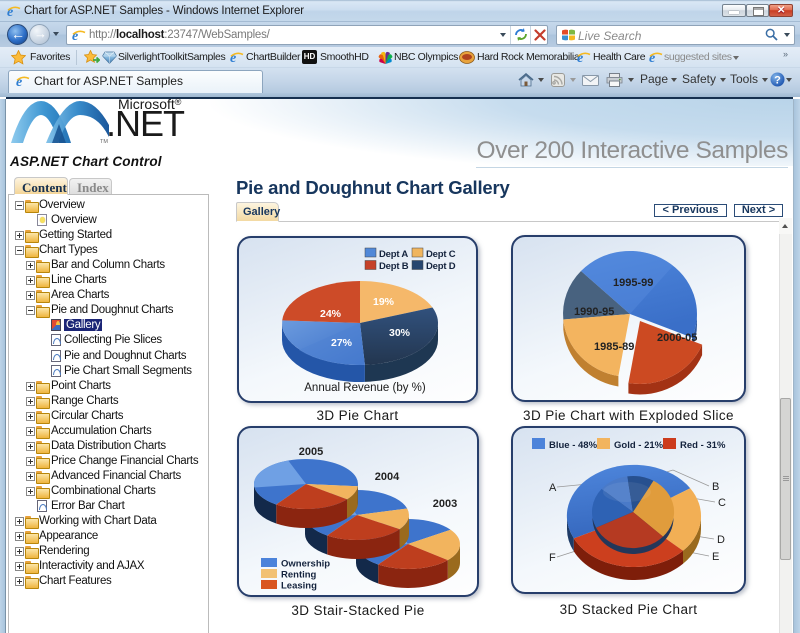  What do you see at coordinates (400, 333) in the screenshot?
I see `svg-text: 30%` at bounding box center [400, 333].